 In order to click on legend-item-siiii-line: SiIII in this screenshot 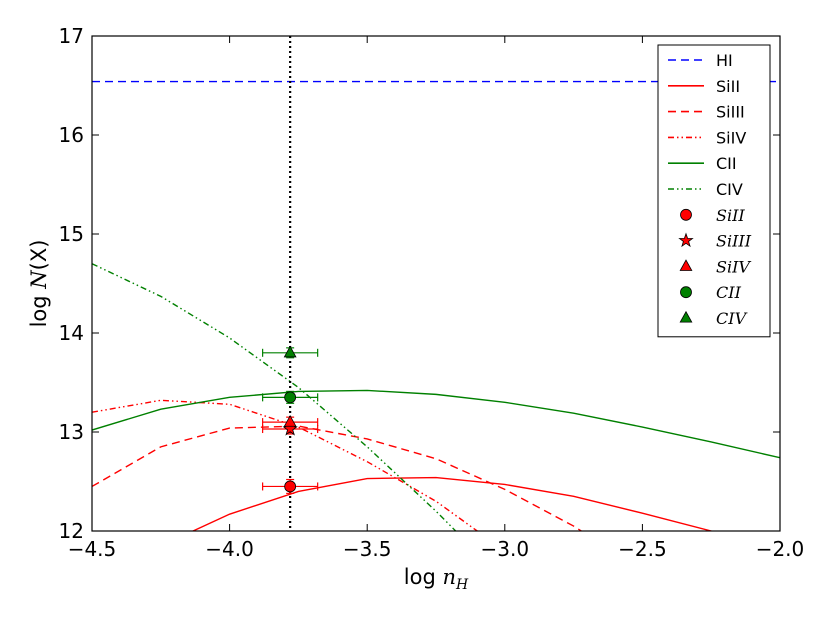, I will do `click(706, 112)`.